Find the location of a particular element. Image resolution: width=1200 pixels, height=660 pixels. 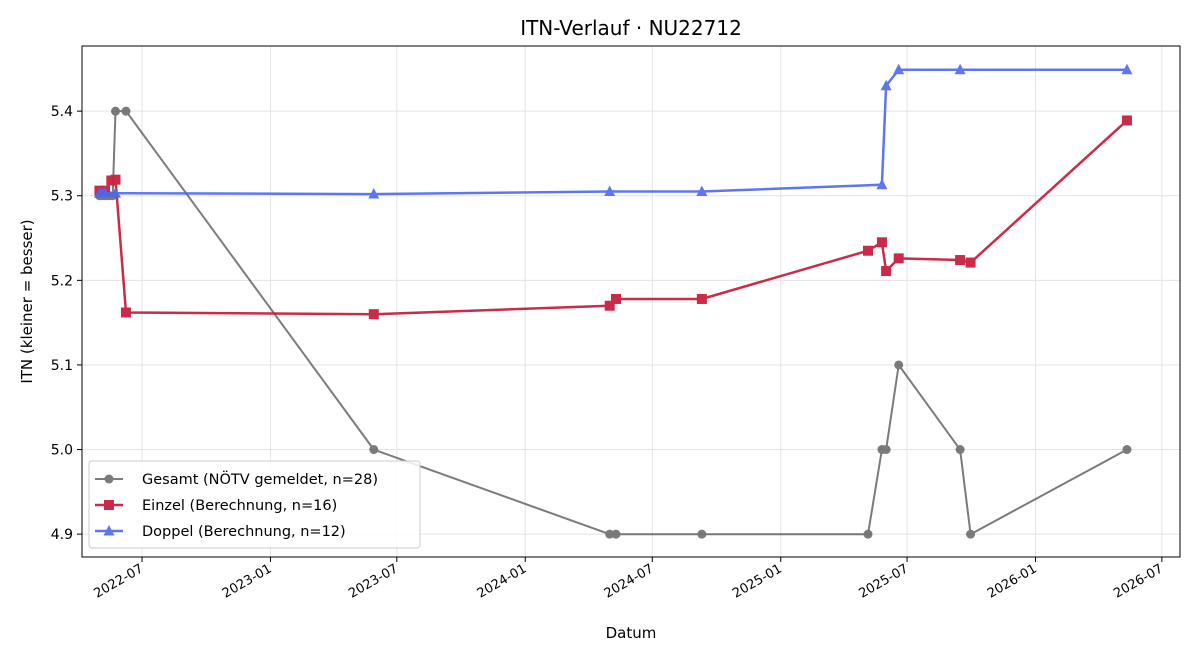

legend-label: Gesamt (NÖTV gemeldet, n=28) is located at coordinates (260, 479).